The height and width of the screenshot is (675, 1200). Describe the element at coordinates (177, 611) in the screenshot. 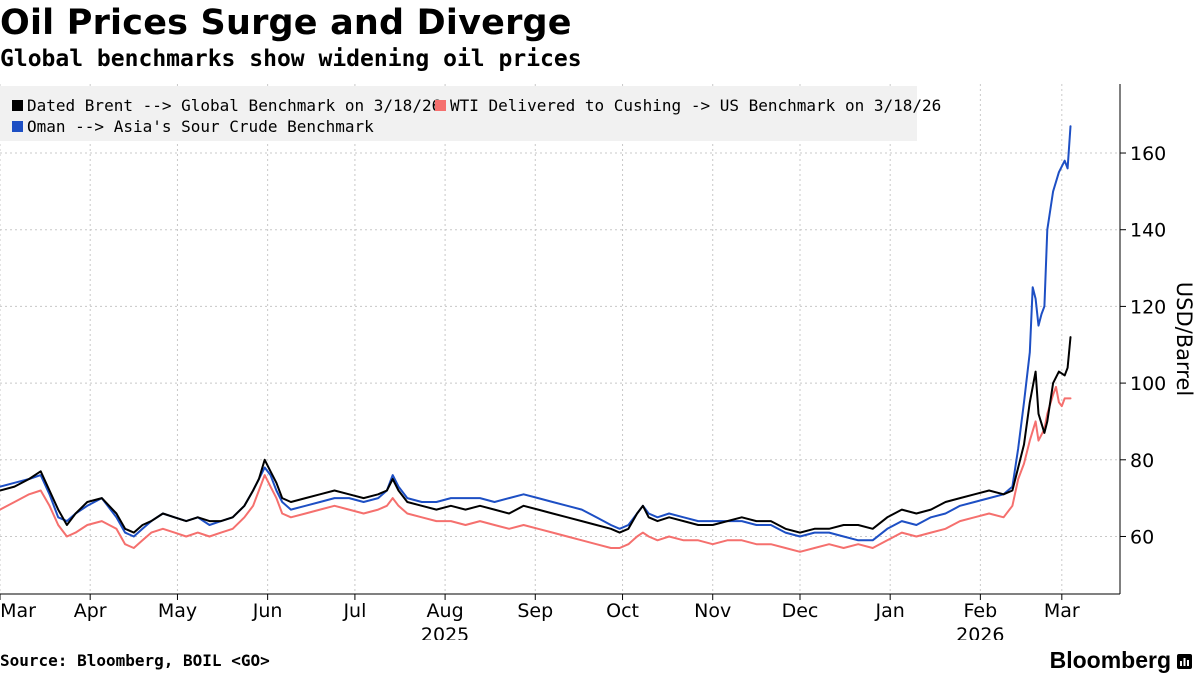

I see `x-tick-label: May` at that location.